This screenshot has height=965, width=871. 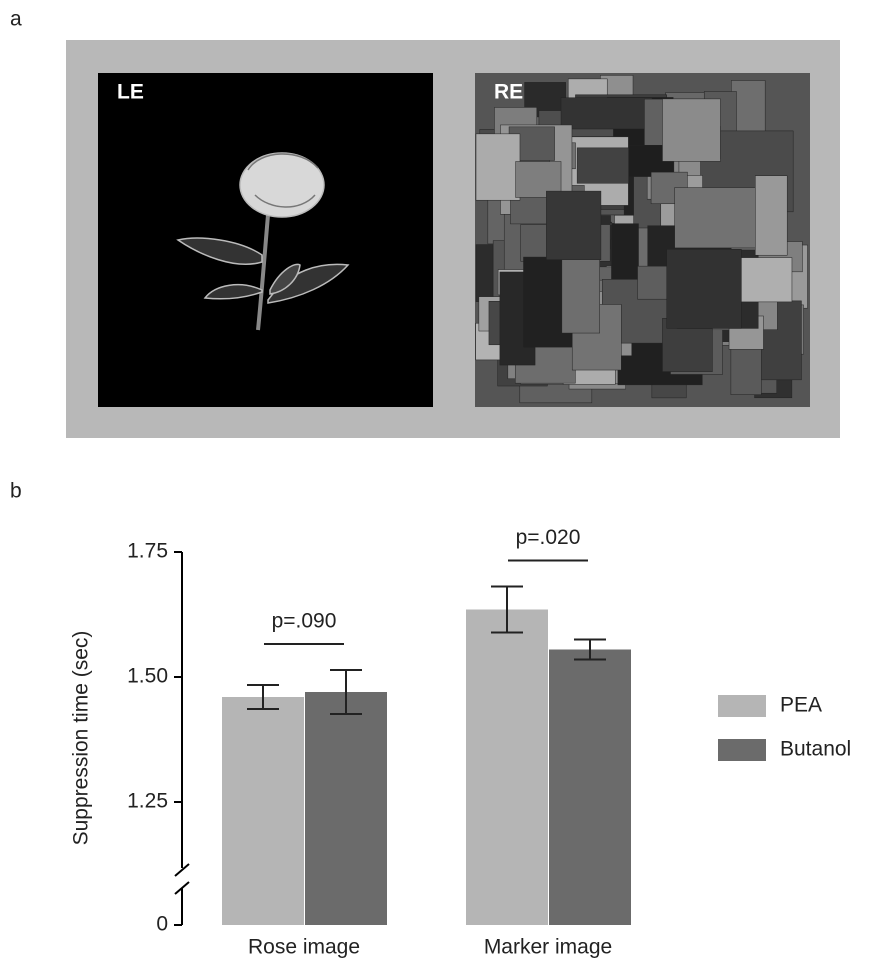 I want to click on x-tick-label: Marker image, so click(x=548, y=947).